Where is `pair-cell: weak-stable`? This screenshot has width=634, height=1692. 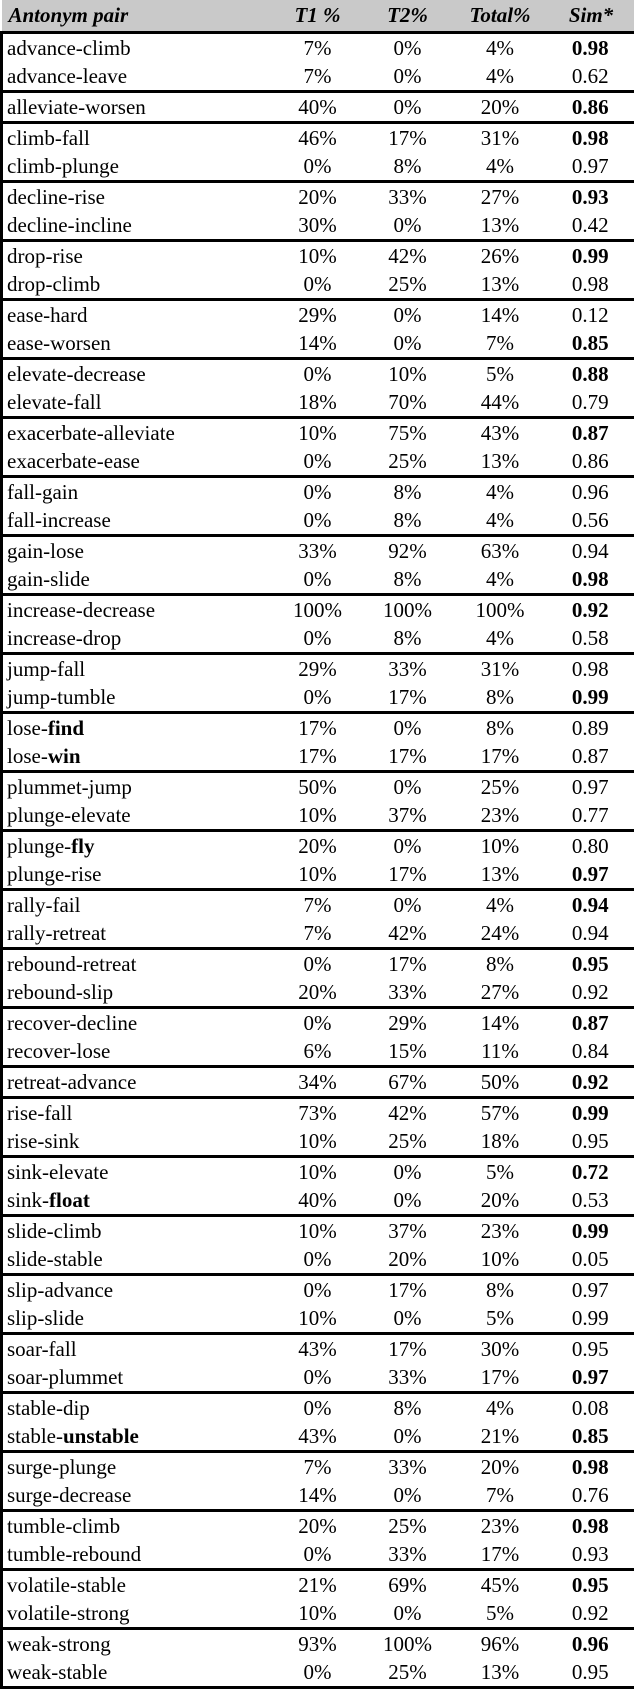
pair-cell: weak-stable is located at coordinates (138, 1673).